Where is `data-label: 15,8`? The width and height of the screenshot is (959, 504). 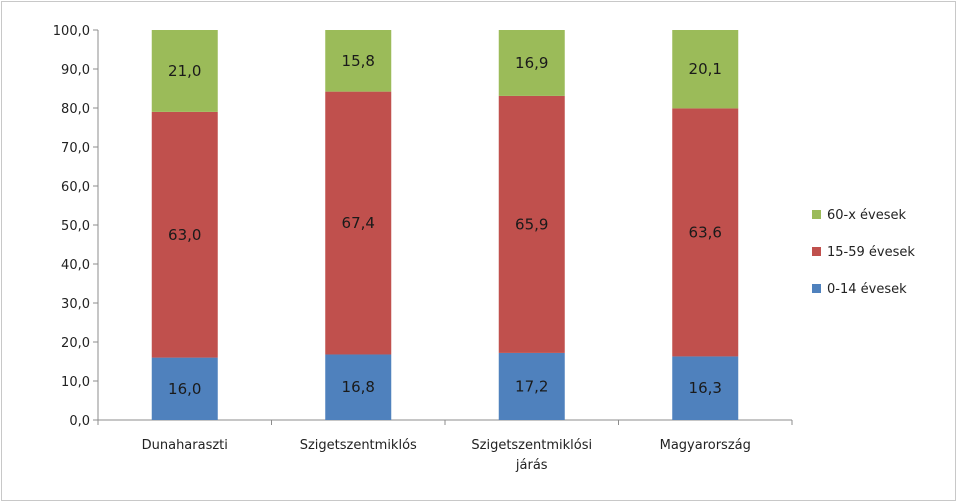
data-label: 15,8 is located at coordinates (358, 61).